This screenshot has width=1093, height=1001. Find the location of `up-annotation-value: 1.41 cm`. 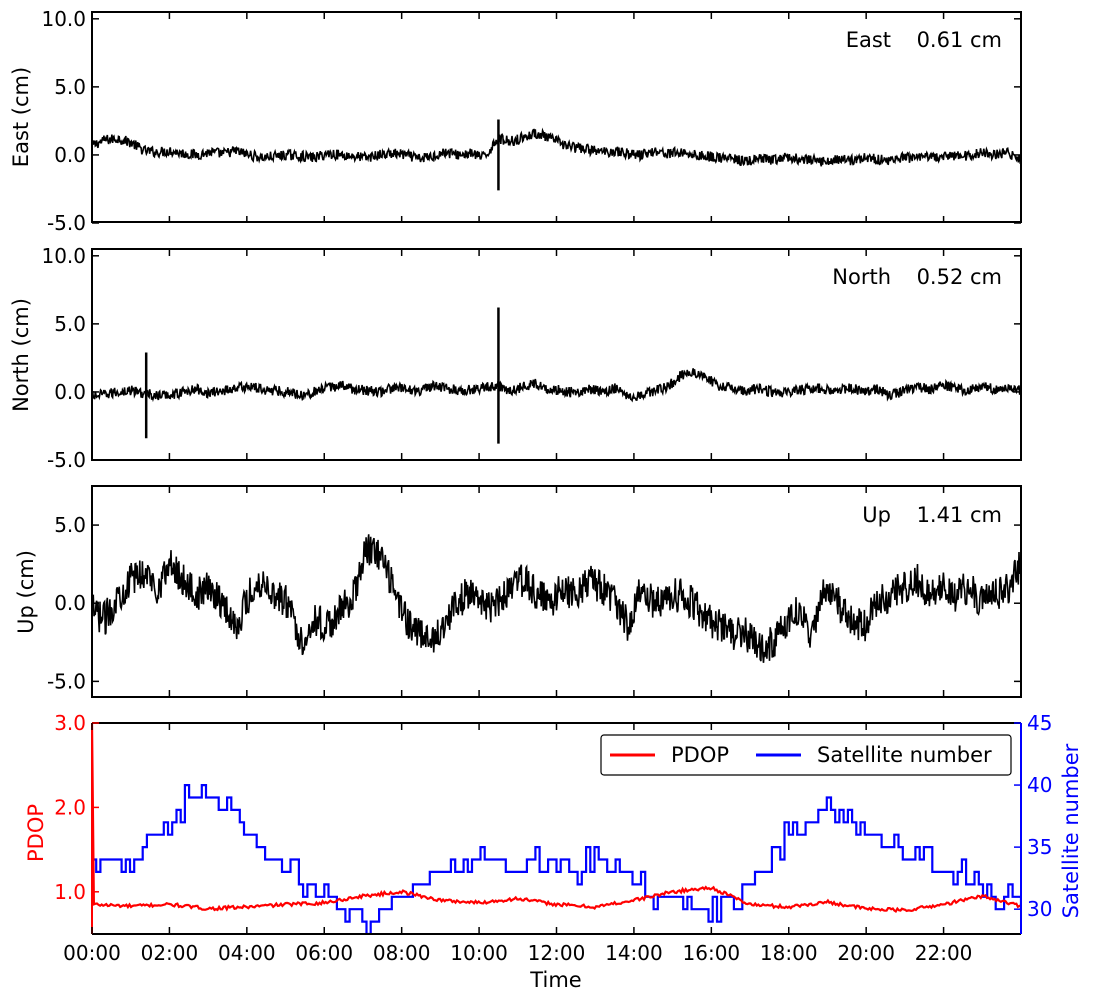

up-annotation-value: 1.41 cm is located at coordinates (959, 515).